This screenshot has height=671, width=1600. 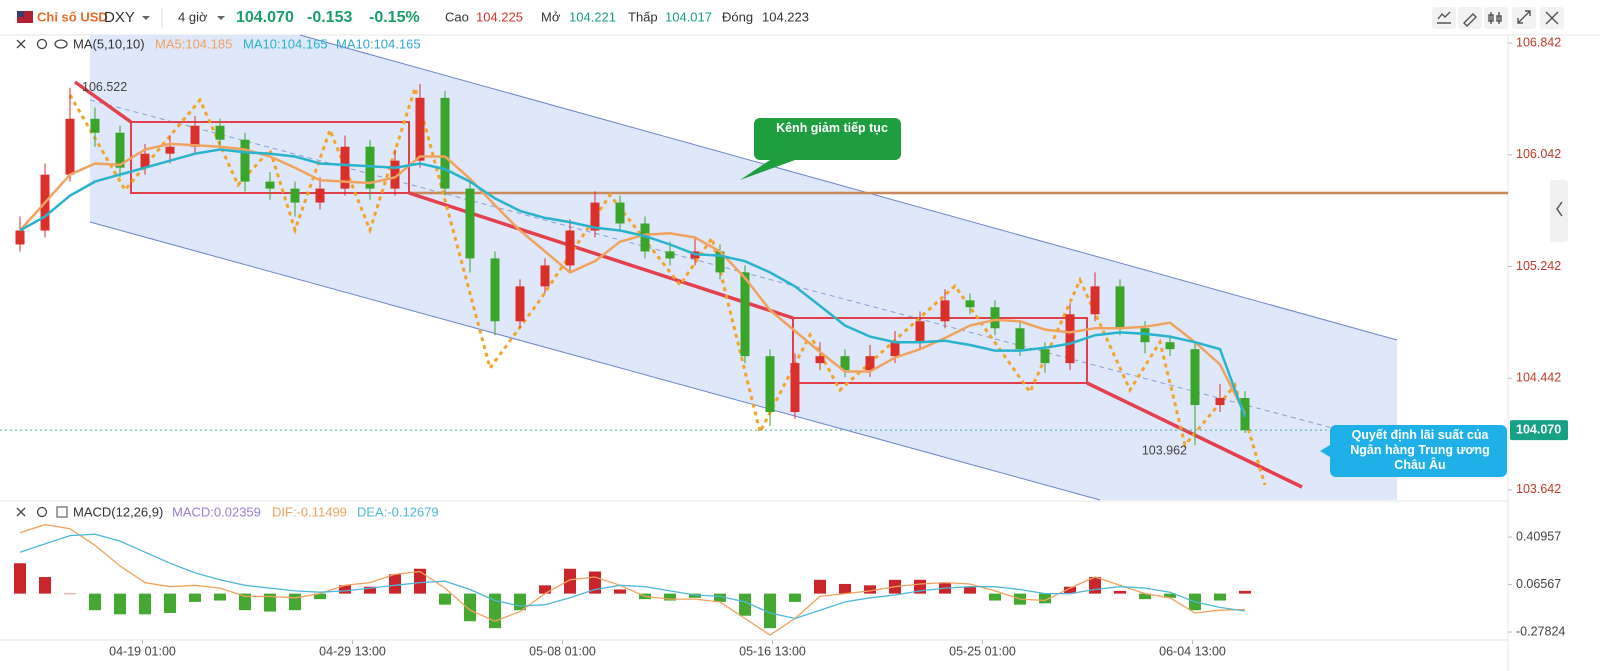 What do you see at coordinates (216, 511) in the screenshot?
I see `legend-entry: MACD:0.02359` at bounding box center [216, 511].